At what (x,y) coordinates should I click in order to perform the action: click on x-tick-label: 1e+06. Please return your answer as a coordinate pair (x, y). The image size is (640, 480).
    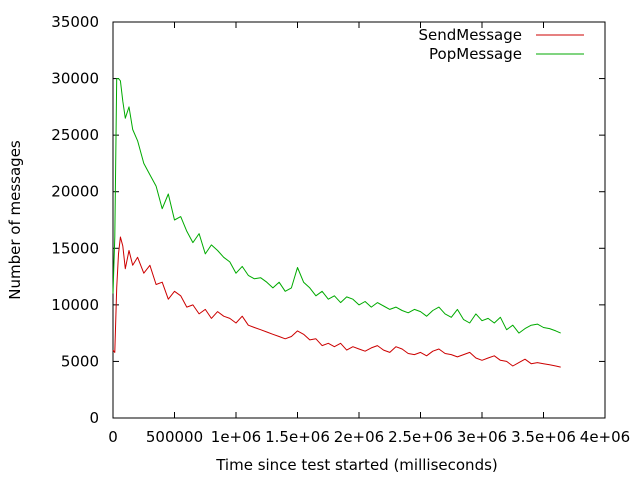
    Looking at the image, I should click on (236, 437).